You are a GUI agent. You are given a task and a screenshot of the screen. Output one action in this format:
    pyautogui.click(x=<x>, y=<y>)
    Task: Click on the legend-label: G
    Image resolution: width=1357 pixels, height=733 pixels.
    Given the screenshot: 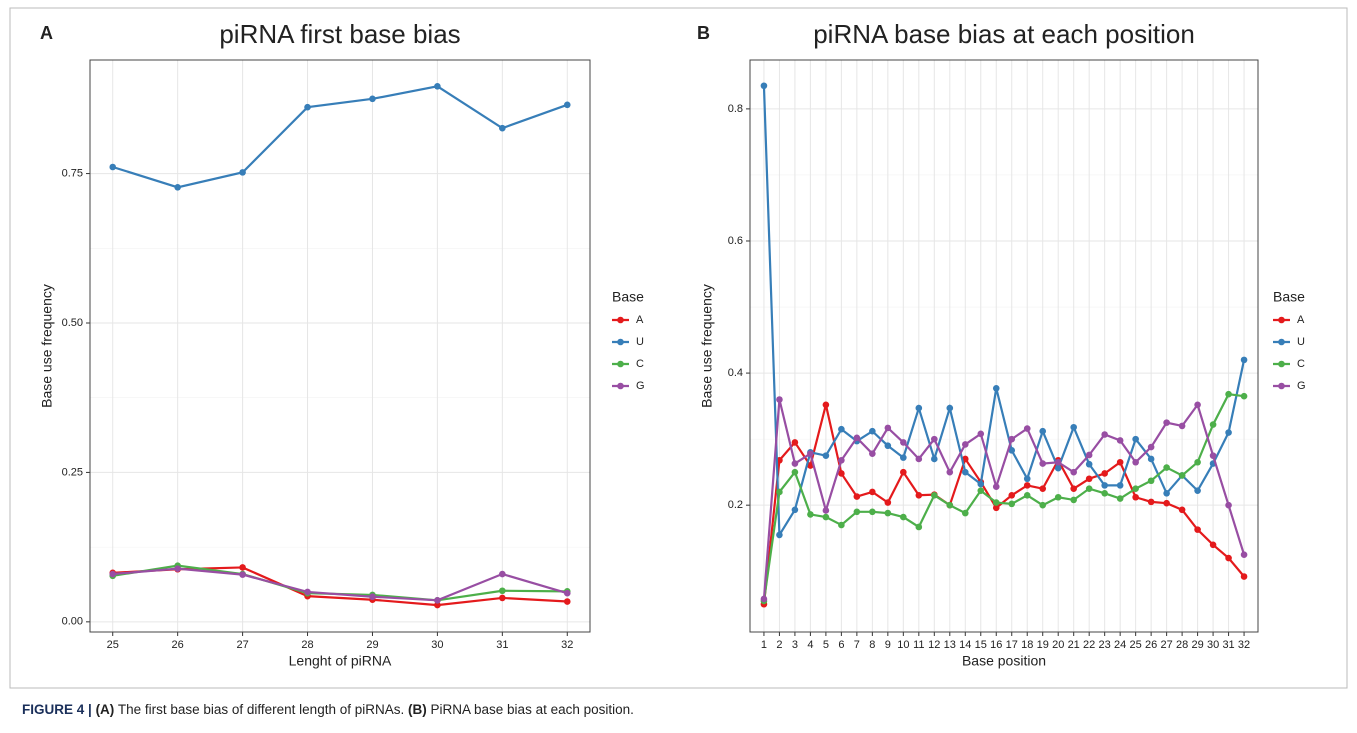 What is the action you would take?
    pyautogui.click(x=640, y=386)
    